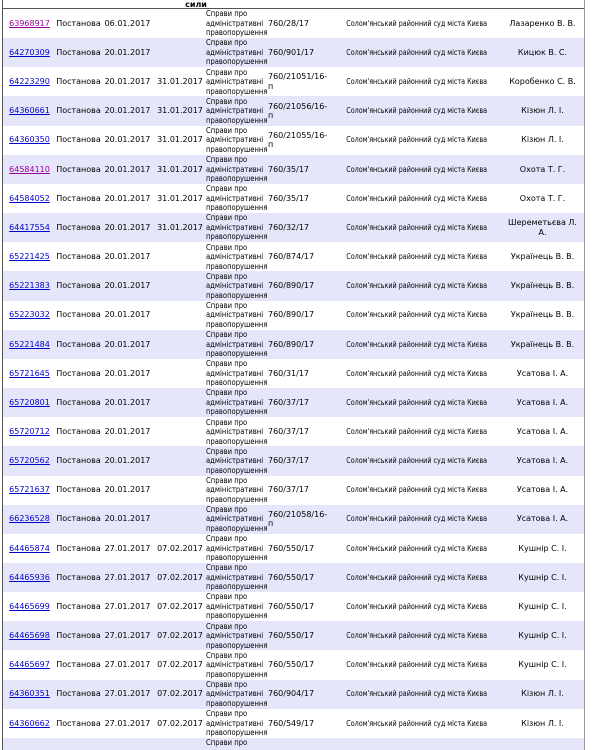 The image size is (601, 750). I want to click on decision-number-cell: 65223032, so click(29, 315).